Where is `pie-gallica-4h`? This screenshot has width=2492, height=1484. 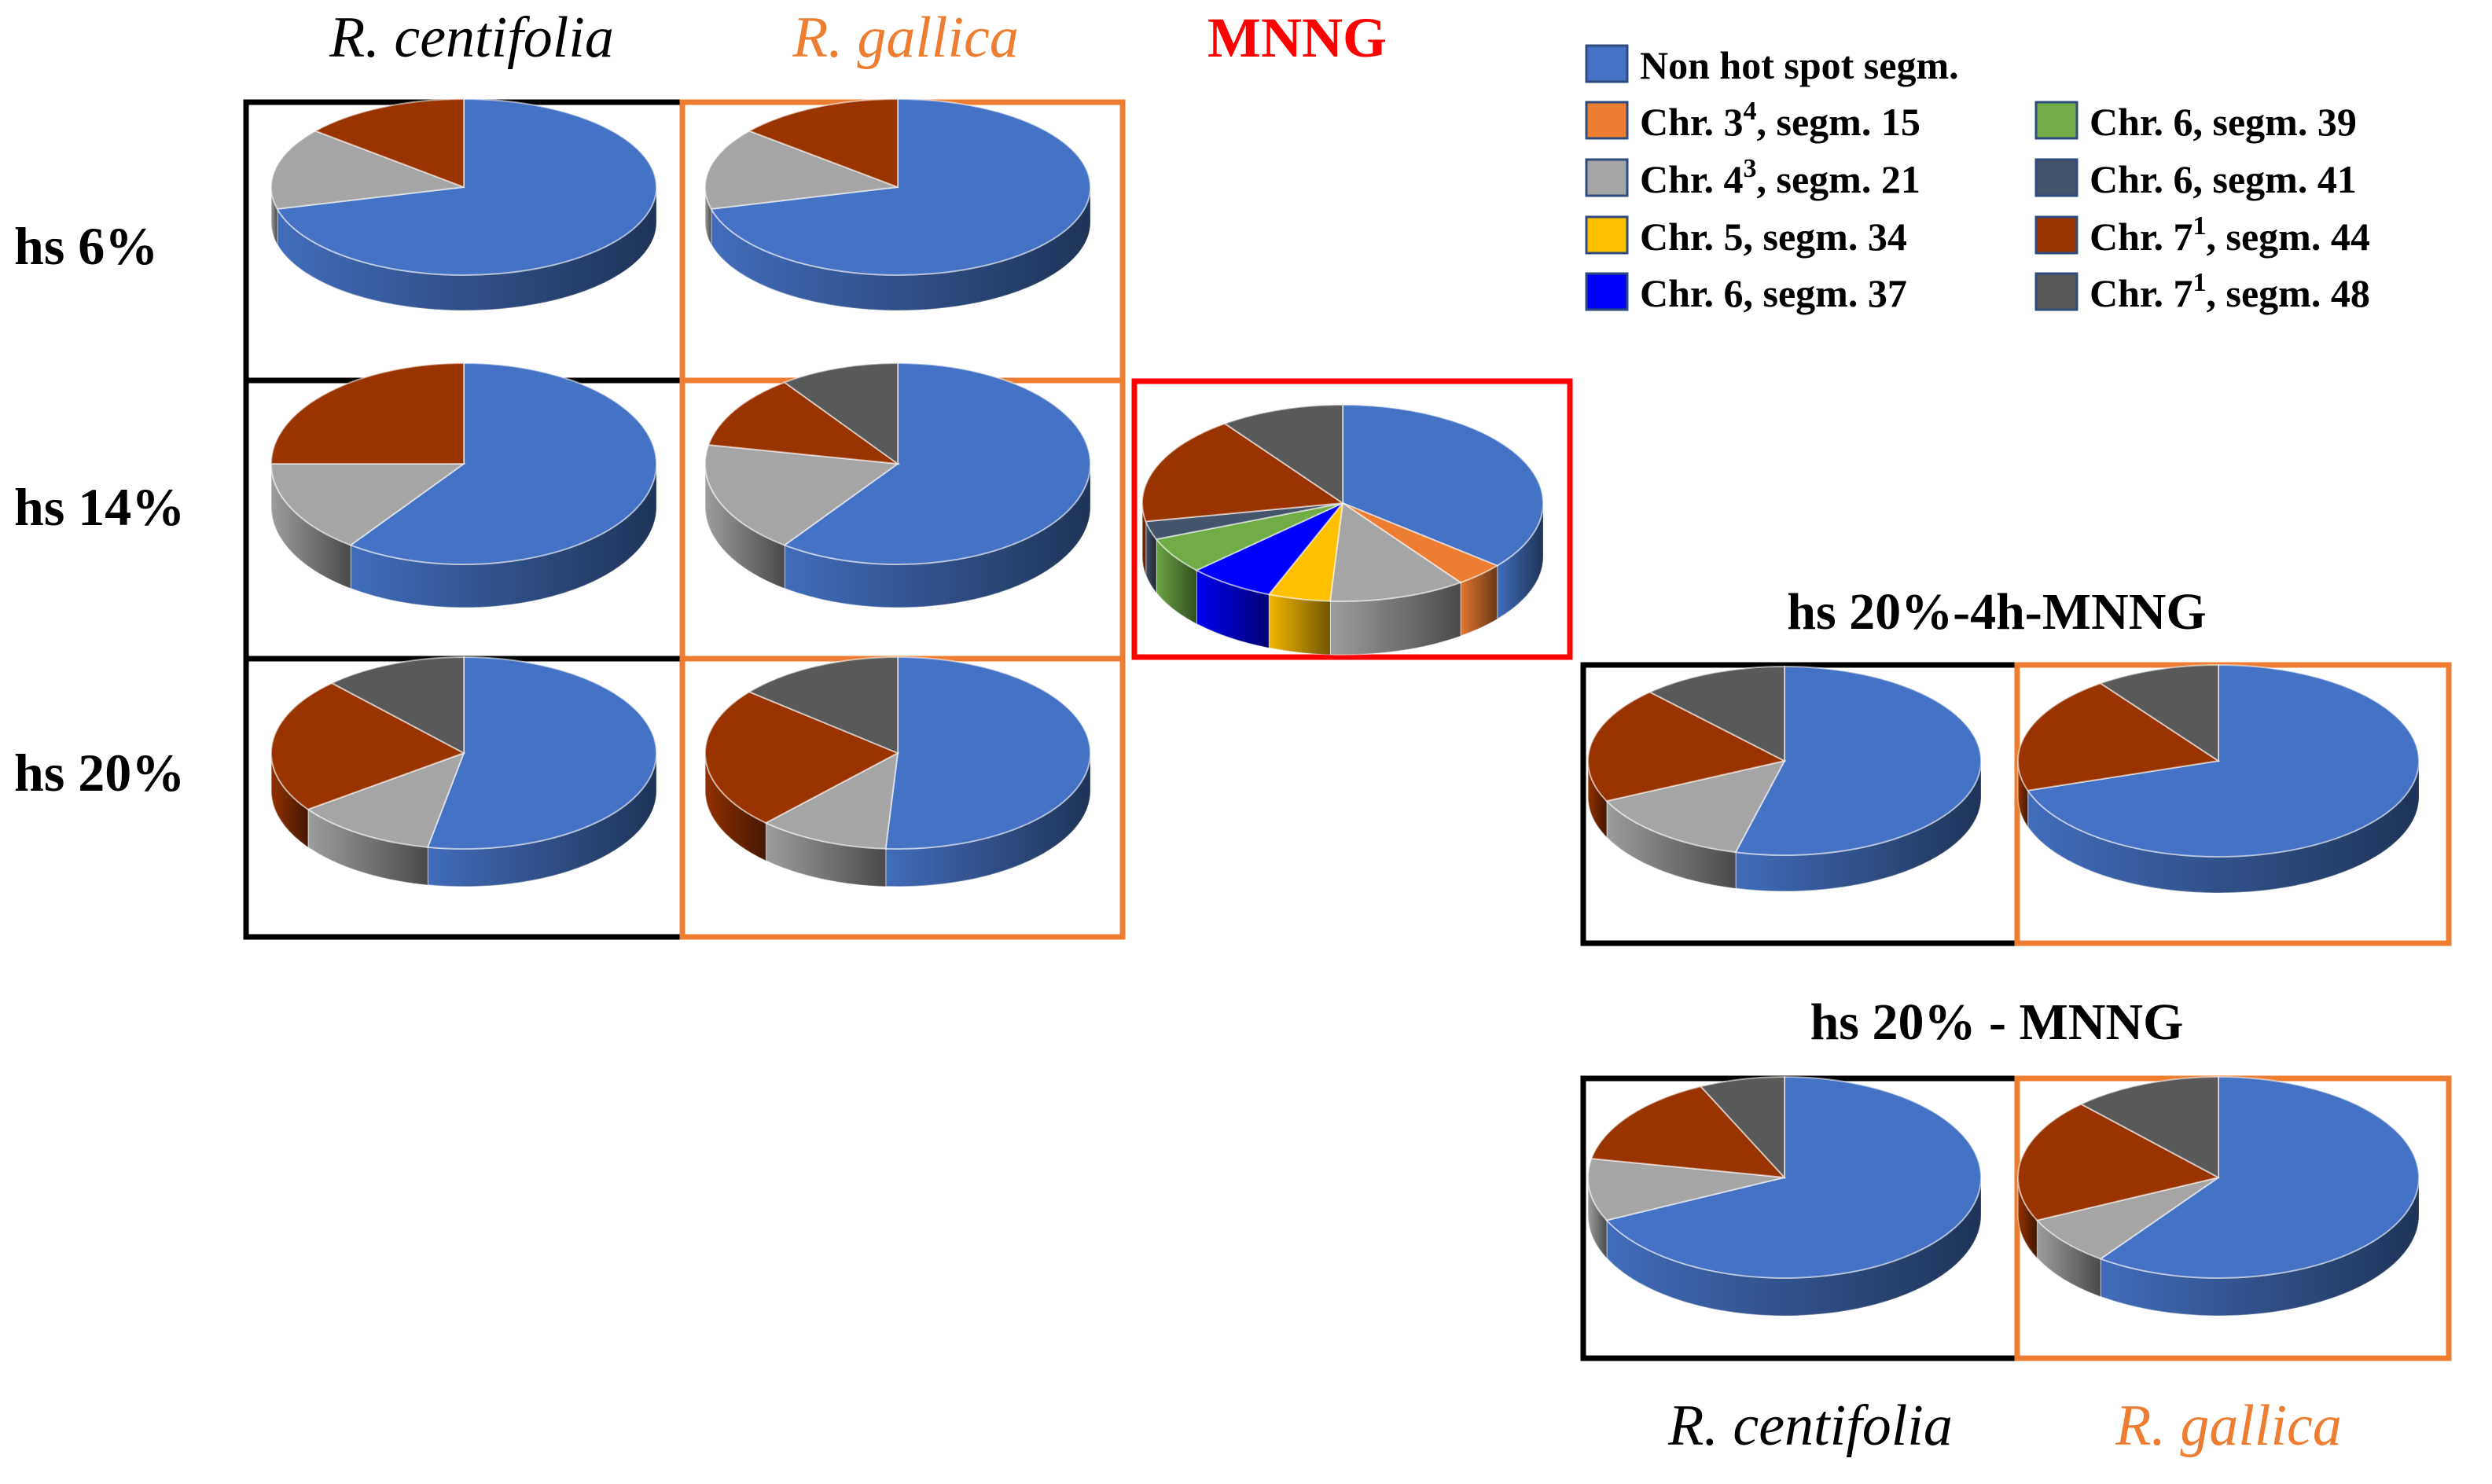 pie-gallica-4h is located at coordinates (2218, 778).